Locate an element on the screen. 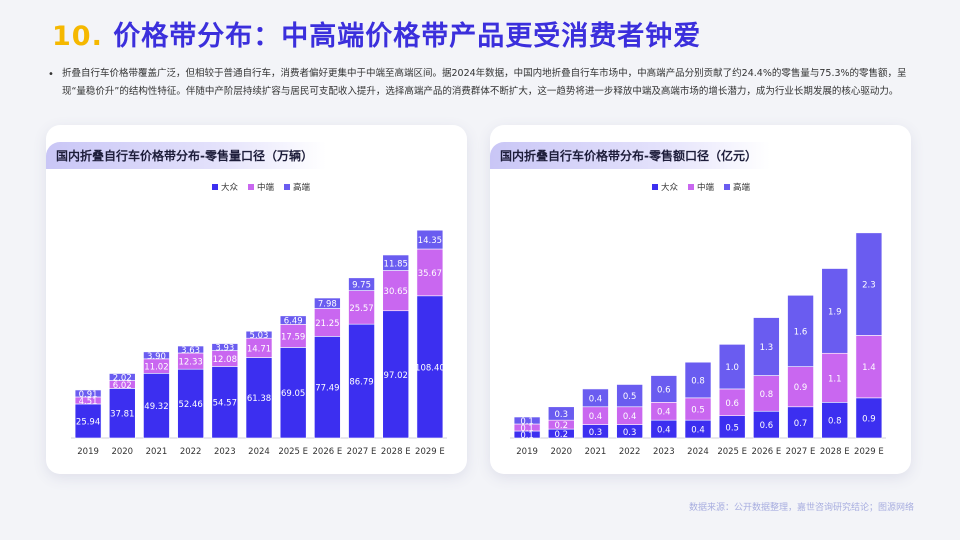 The image size is (960, 540). x-tick-label: 2019 is located at coordinates (527, 452).